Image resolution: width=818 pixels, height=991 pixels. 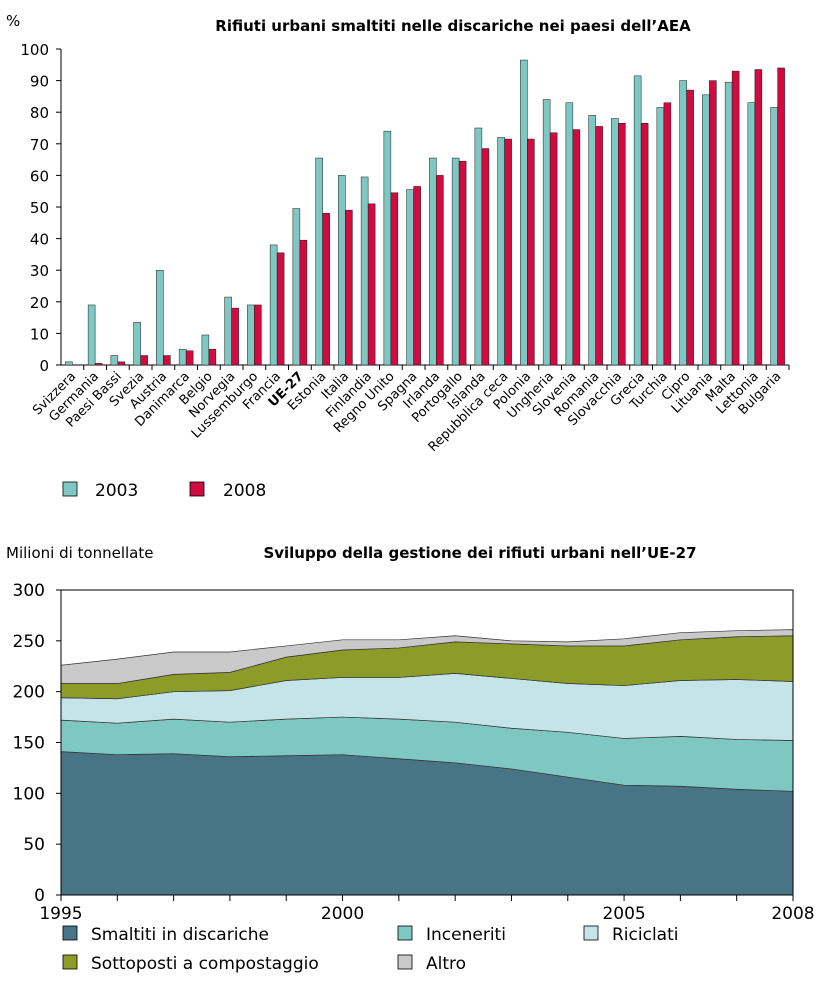 I want to click on chart1-y-tick-label: 80, so click(x=39, y=113).